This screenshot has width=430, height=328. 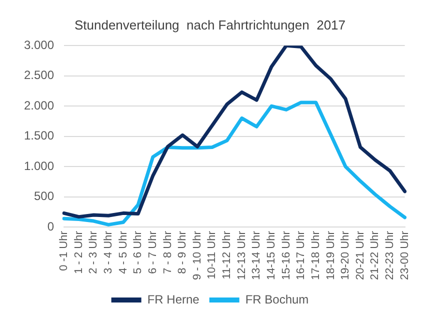 I want to click on x-tick-label: 8 - 9 Uhr, so click(x=182, y=252).